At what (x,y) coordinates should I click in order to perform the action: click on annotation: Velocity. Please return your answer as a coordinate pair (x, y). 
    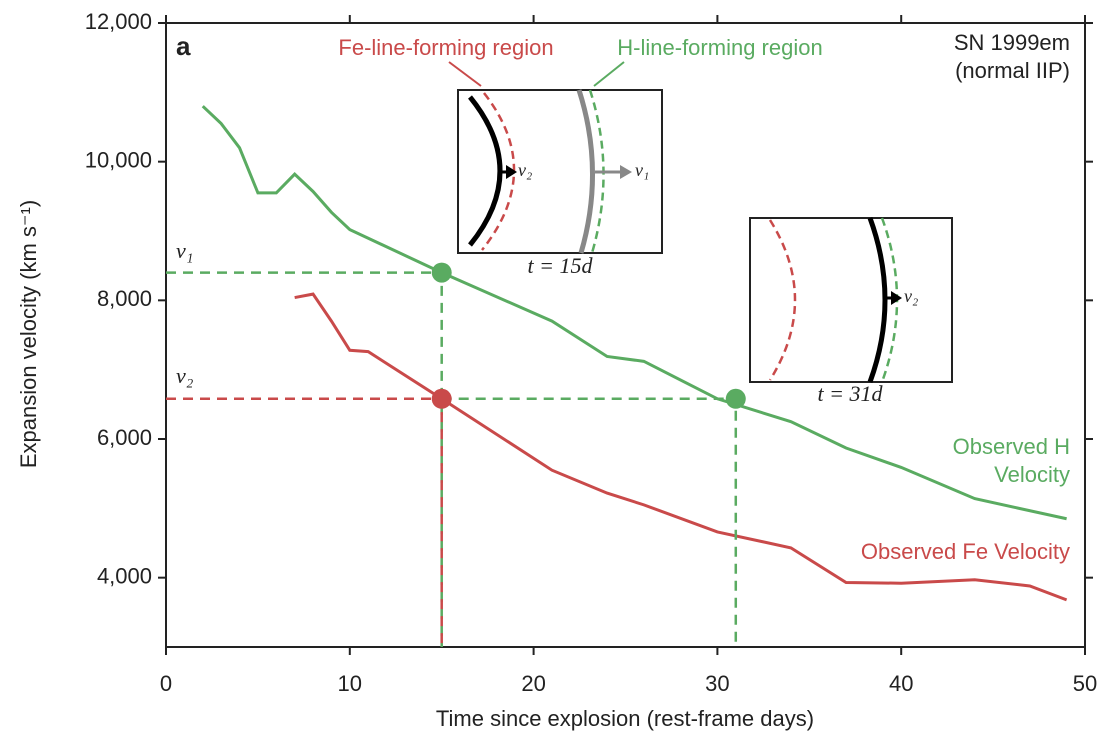
    Looking at the image, I should click on (1032, 474).